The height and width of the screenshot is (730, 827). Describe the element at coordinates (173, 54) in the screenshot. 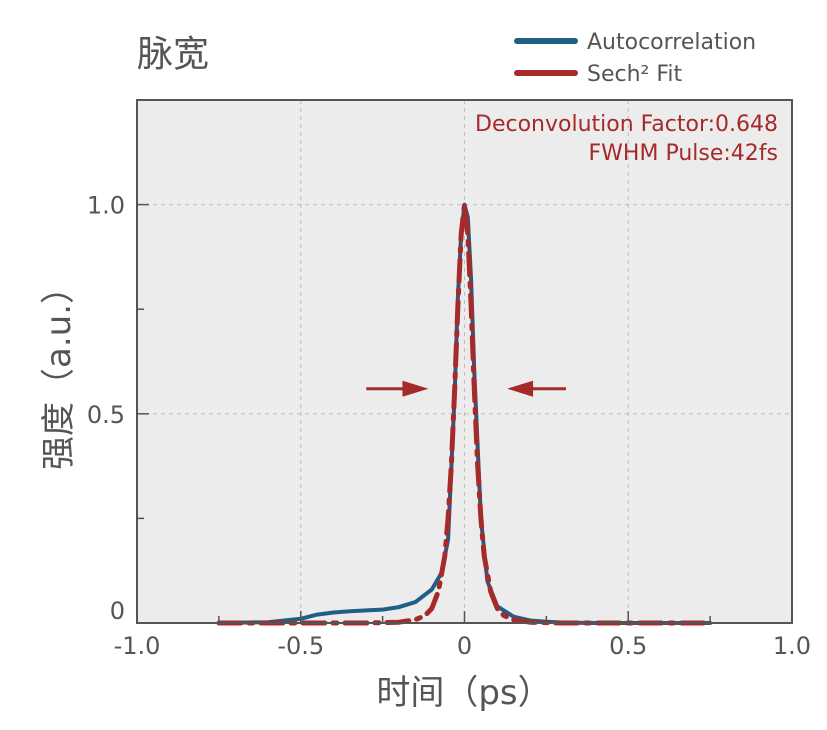

I see `chart-title: 脉宽` at that location.